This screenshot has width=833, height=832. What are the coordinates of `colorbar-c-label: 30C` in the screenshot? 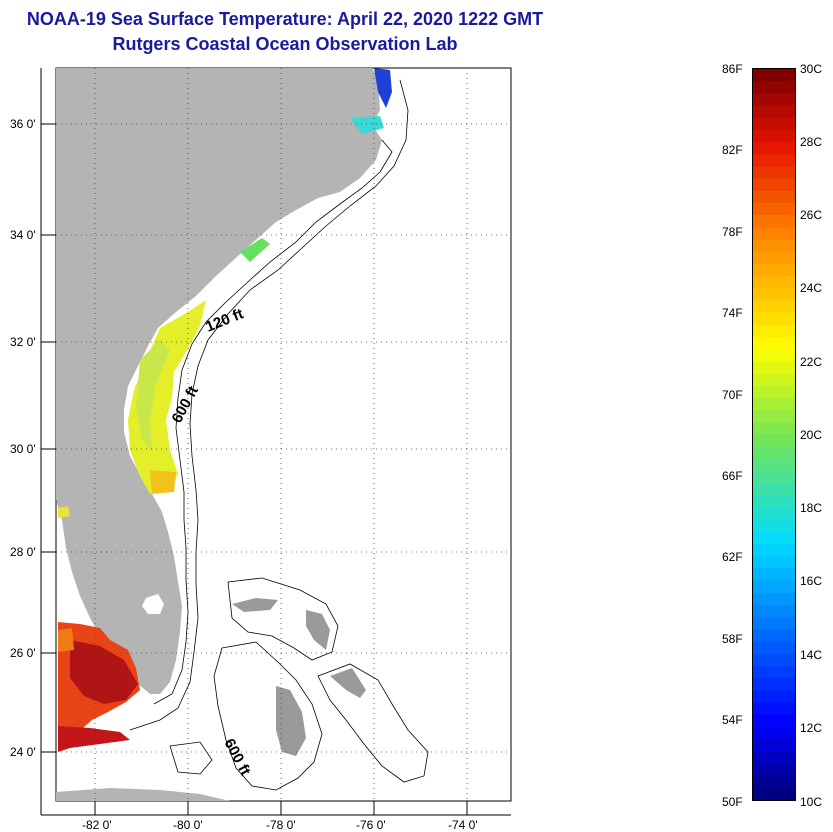 It's located at (811, 69).